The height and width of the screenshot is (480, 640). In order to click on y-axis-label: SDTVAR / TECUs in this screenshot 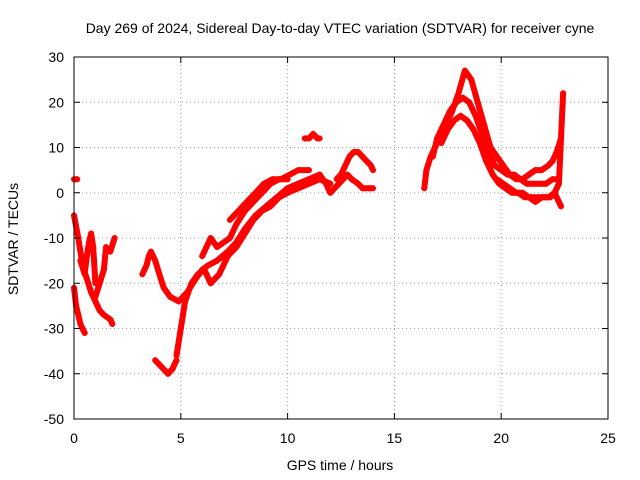, I will do `click(13, 239)`.